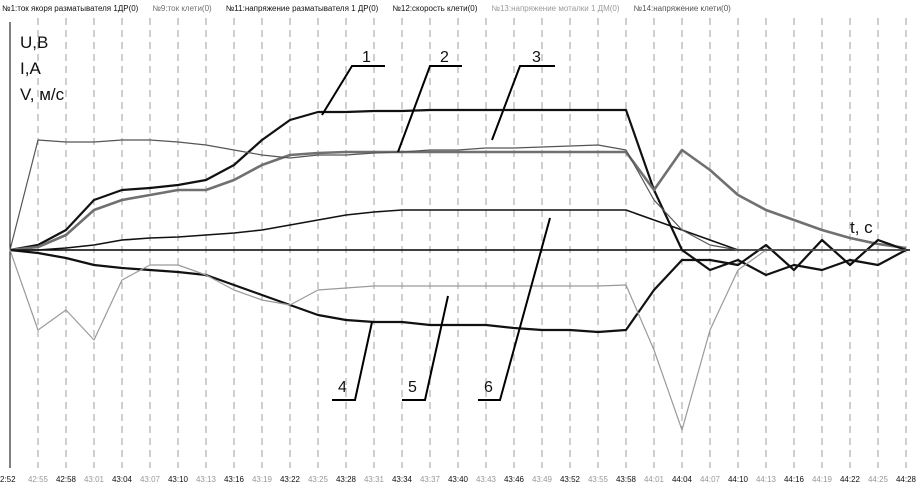 This screenshot has width=917, height=488. What do you see at coordinates (402, 479) in the screenshot?
I see `x-tick-label: 43:34` at bounding box center [402, 479].